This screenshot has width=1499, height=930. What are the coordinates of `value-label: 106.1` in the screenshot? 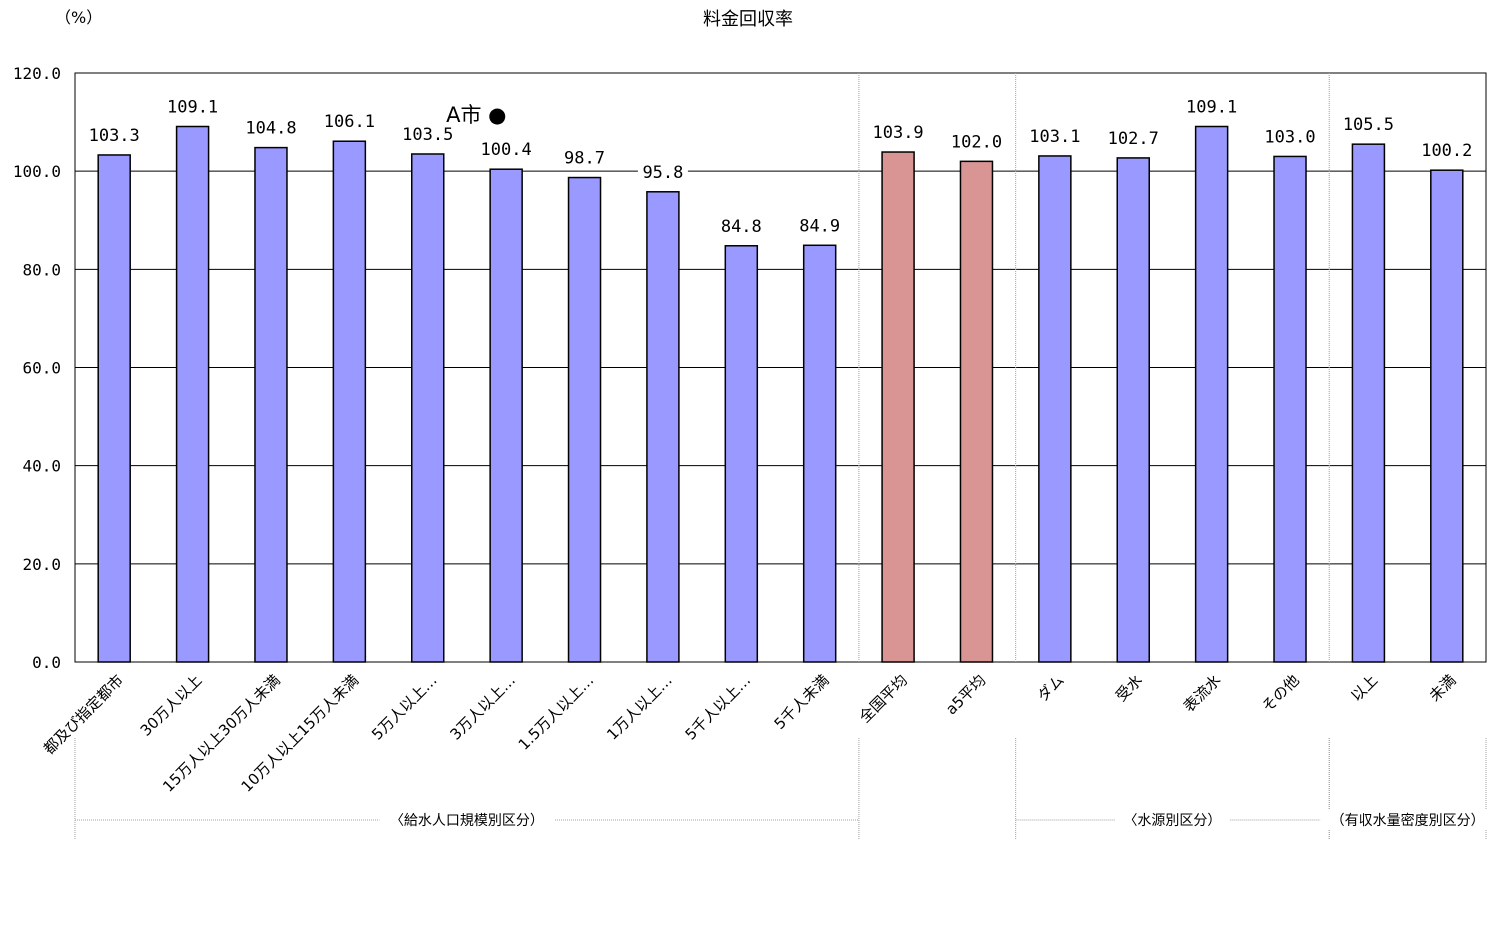 It's located at (349, 122).